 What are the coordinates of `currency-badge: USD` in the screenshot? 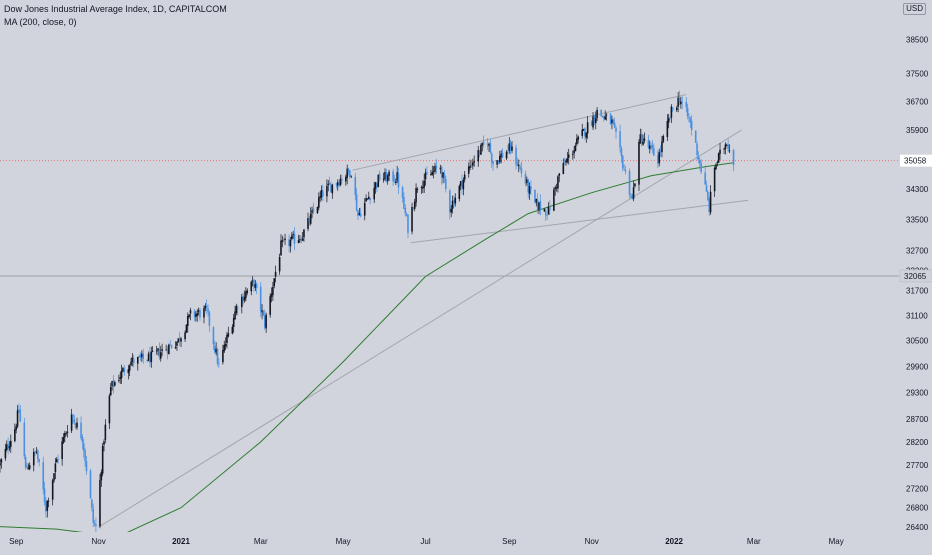 It's located at (914, 9).